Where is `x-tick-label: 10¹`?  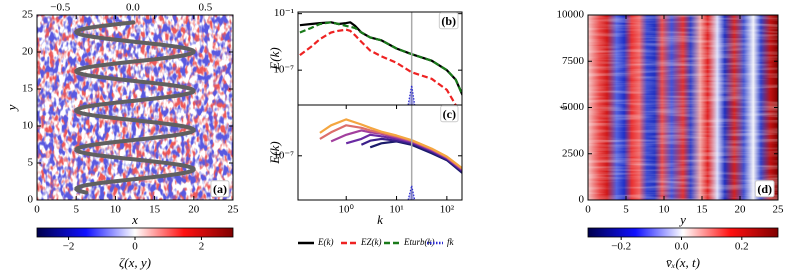 x-tick-label: 10¹ is located at coordinates (396, 210).